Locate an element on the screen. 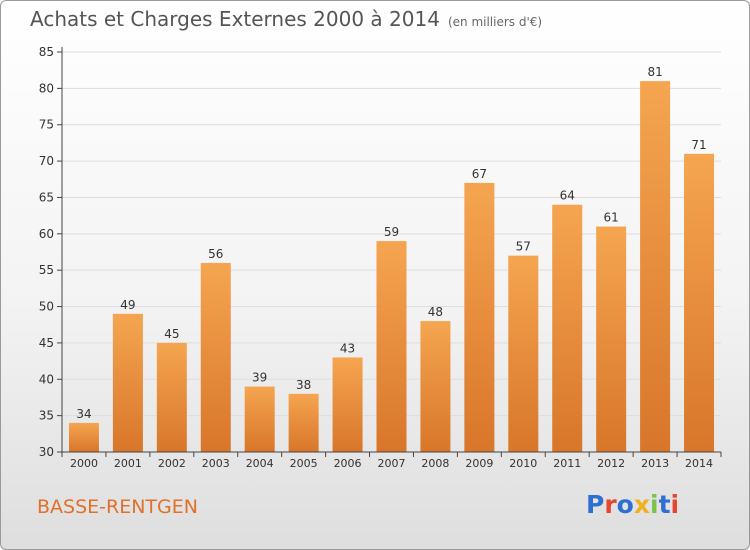 The height and width of the screenshot is (550, 750). data-label: 39 is located at coordinates (259, 378).